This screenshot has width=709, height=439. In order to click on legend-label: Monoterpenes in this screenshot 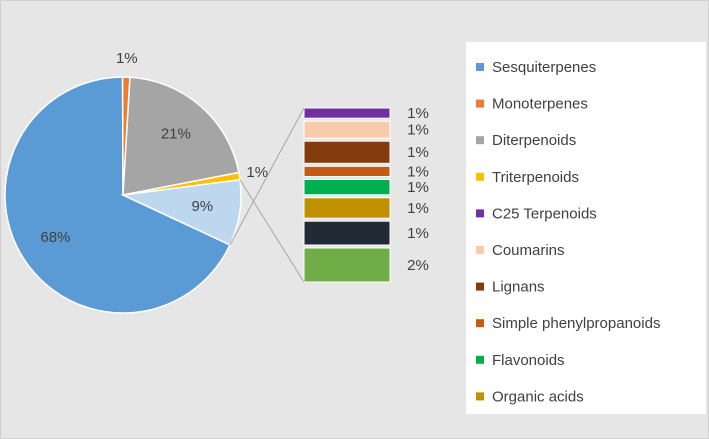, I will do `click(540, 104)`.